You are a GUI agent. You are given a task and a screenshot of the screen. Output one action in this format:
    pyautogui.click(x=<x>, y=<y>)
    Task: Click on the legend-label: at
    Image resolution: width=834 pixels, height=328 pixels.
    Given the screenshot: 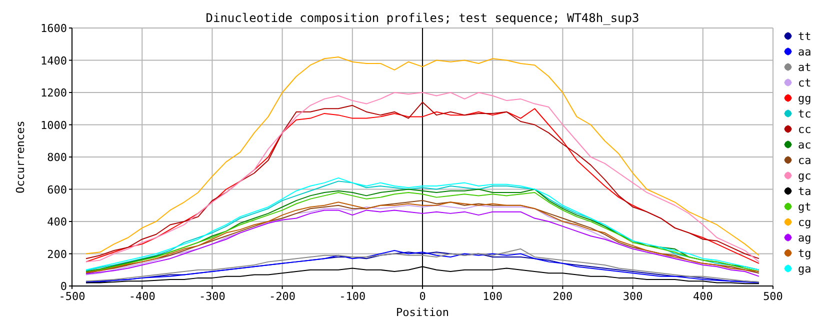 What is the action you would take?
    pyautogui.click(x=805, y=67)
    